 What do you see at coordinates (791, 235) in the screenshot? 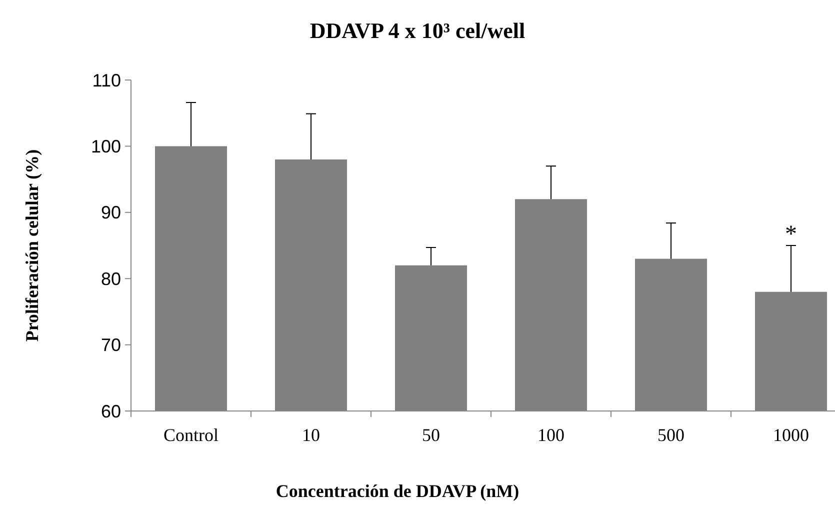
I see `annotation: *` at bounding box center [791, 235].